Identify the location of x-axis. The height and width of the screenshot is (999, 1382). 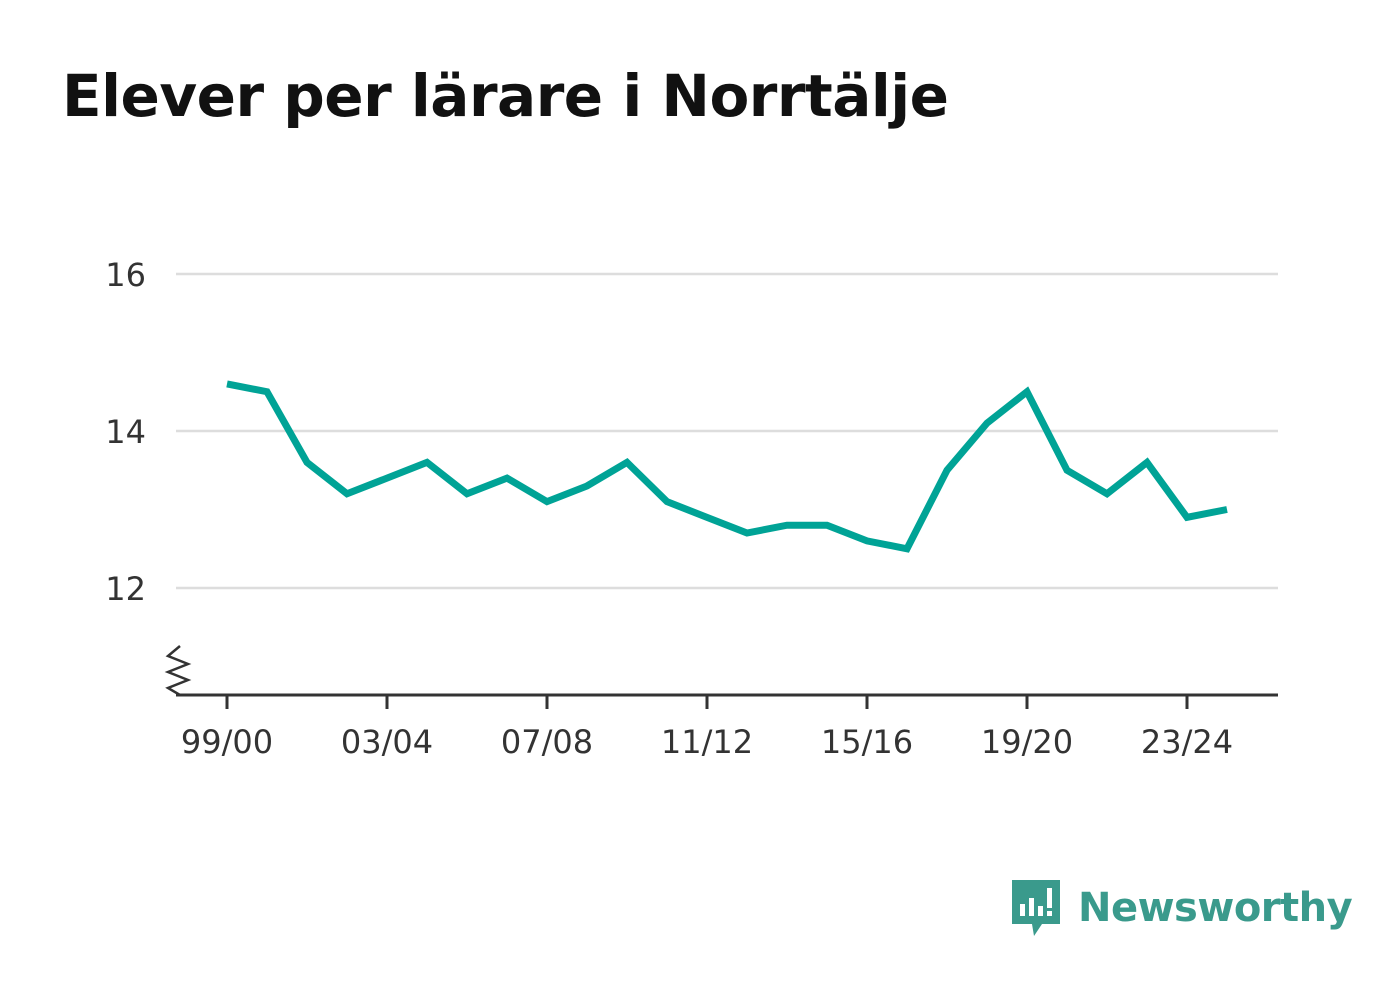
(721, 671).